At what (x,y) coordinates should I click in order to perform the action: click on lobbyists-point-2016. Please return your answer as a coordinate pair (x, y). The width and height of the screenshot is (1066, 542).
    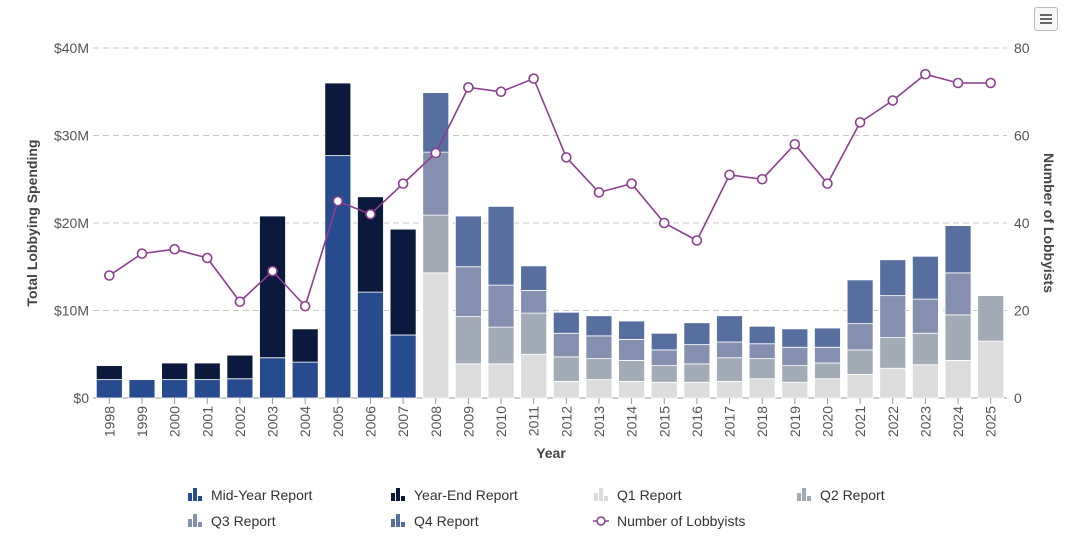
    Looking at the image, I should click on (697, 240).